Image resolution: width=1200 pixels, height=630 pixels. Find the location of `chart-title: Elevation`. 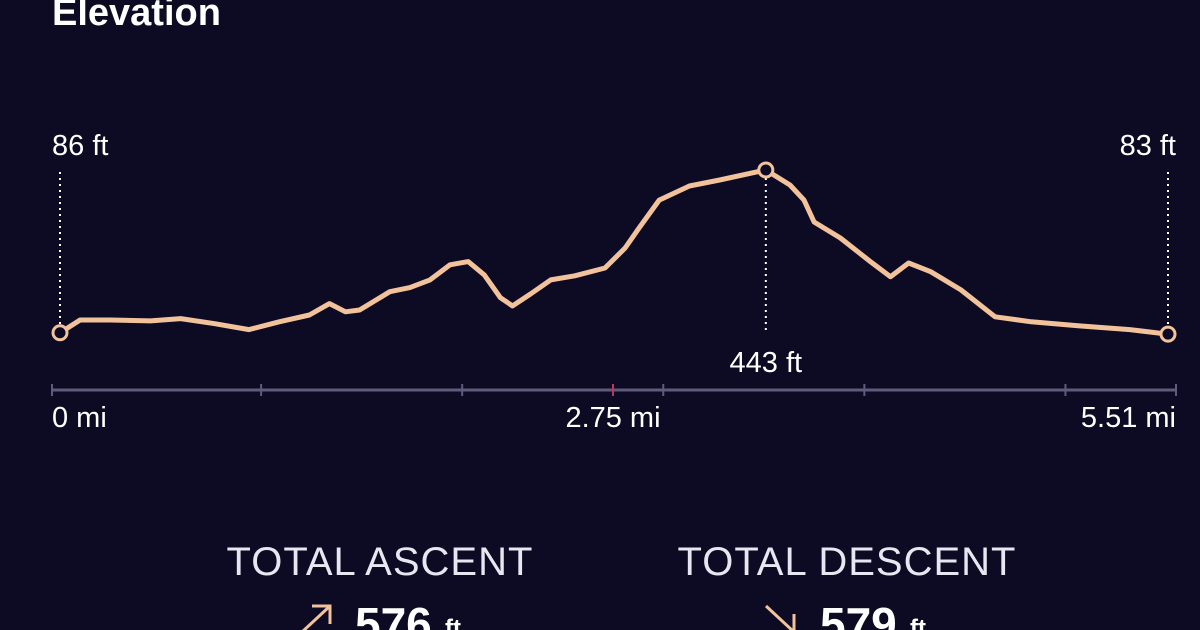

chart-title: Elevation is located at coordinates (136, 17).